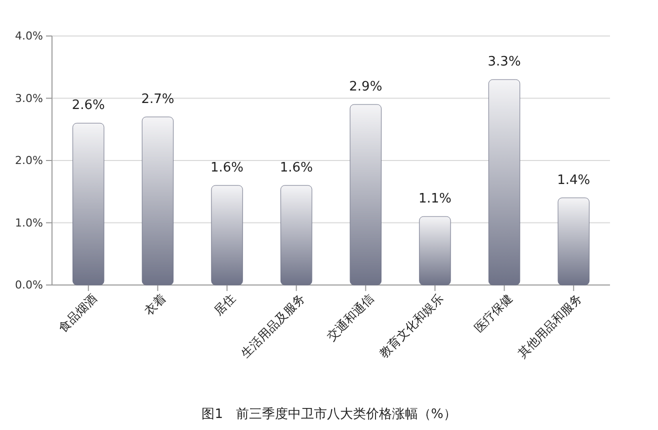 This screenshot has width=658, height=430. I want to click on data-label: 2.7%, so click(157, 99).